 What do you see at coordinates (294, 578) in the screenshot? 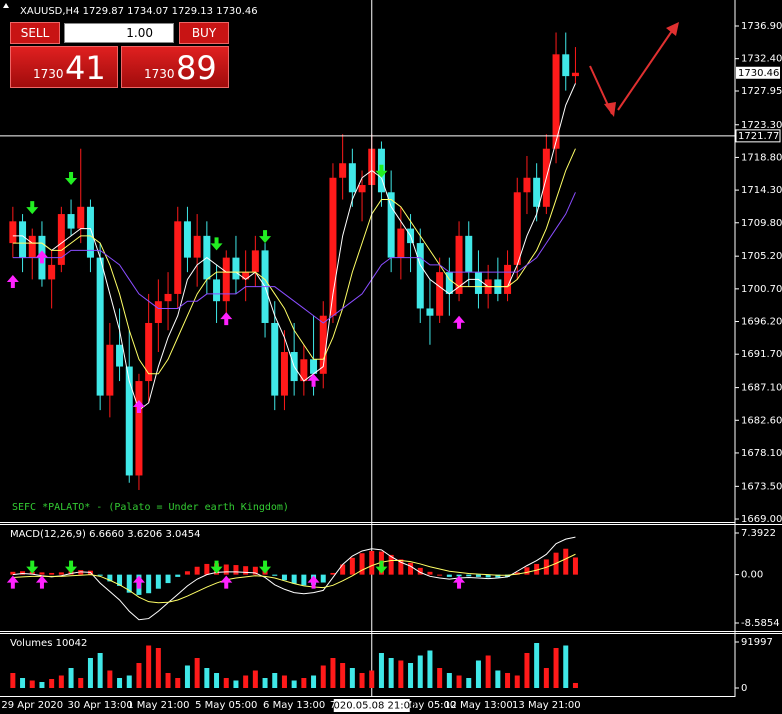
I see `macd-line` at bounding box center [294, 578].